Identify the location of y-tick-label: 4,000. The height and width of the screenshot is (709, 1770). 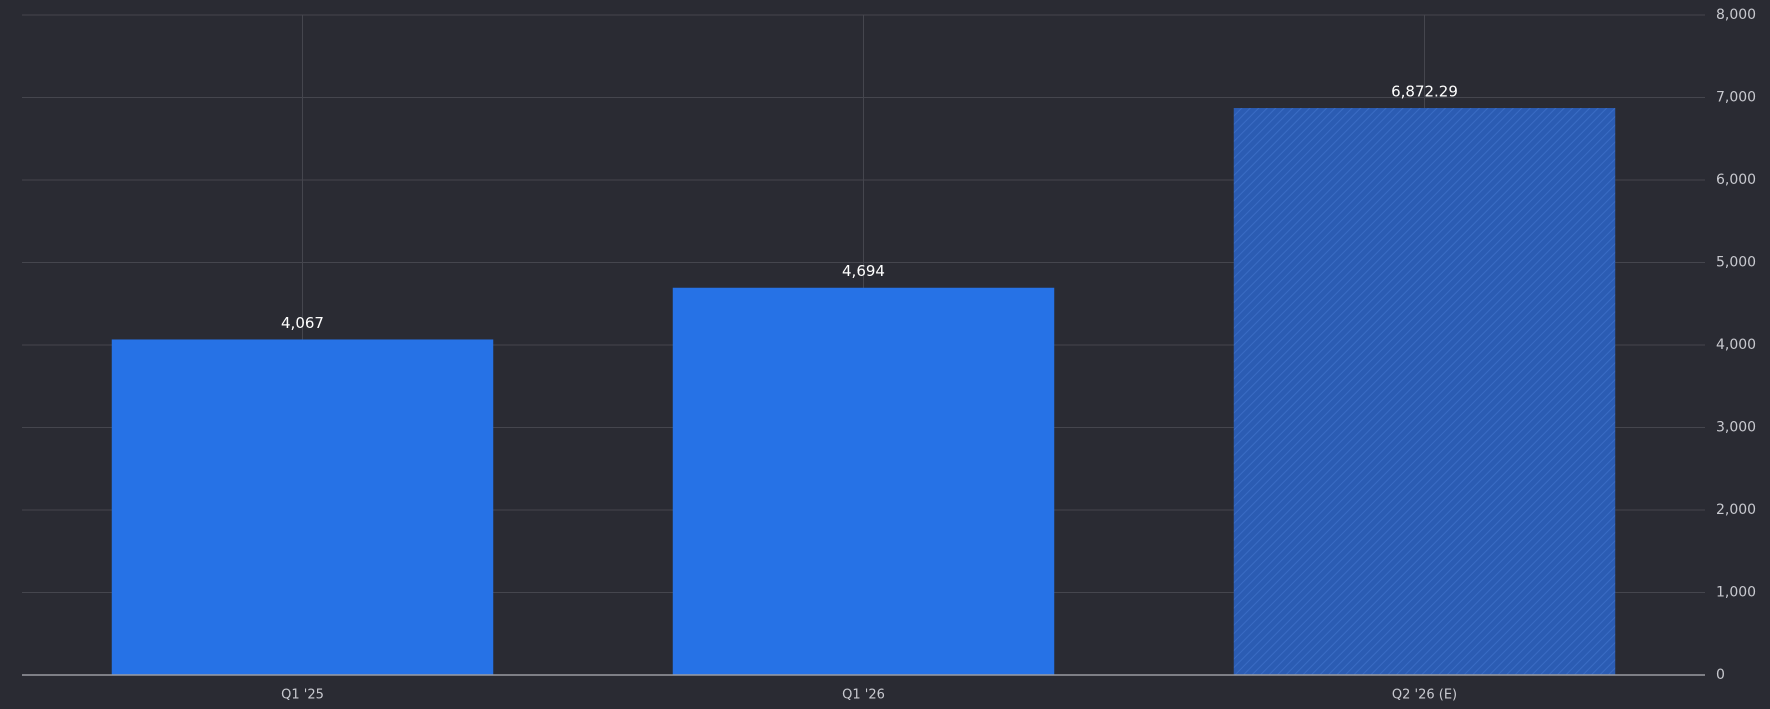
(1736, 345).